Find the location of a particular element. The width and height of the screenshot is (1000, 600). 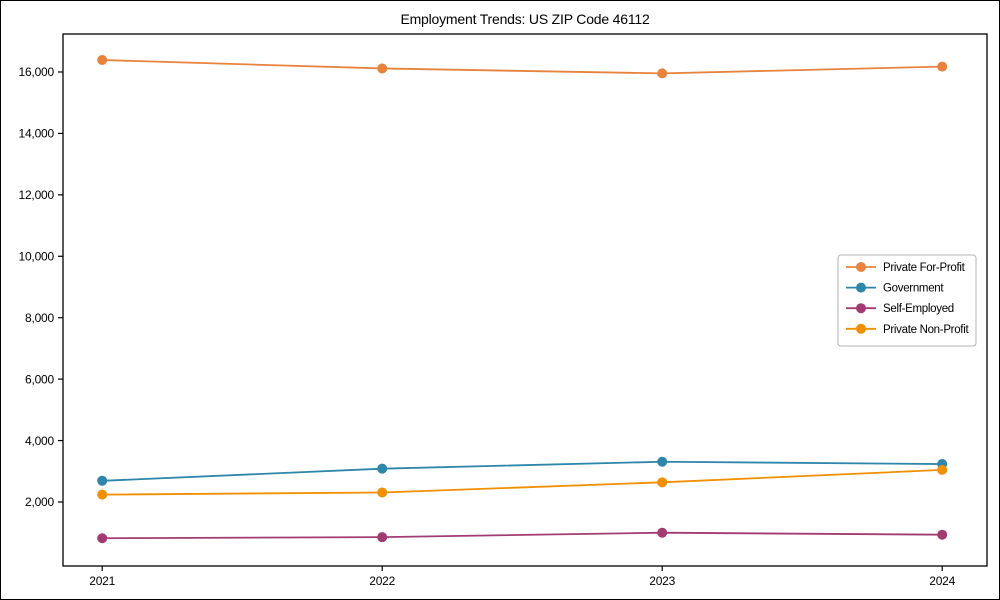

y-axis-tick-label: 12,000 is located at coordinates (36, 195).